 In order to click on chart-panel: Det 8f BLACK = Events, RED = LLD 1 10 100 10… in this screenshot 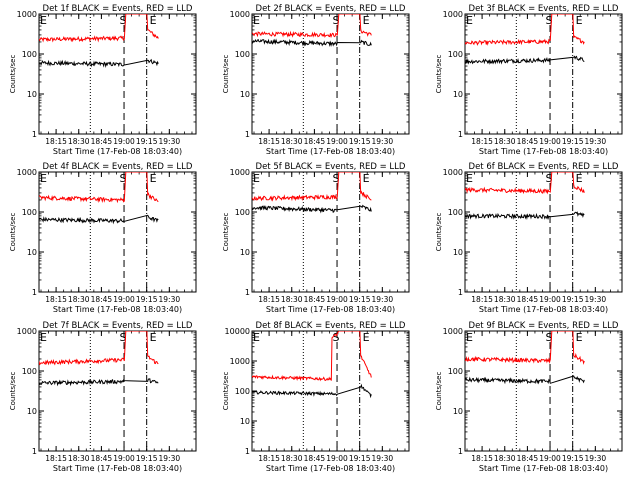, I will do `click(316, 397)`.